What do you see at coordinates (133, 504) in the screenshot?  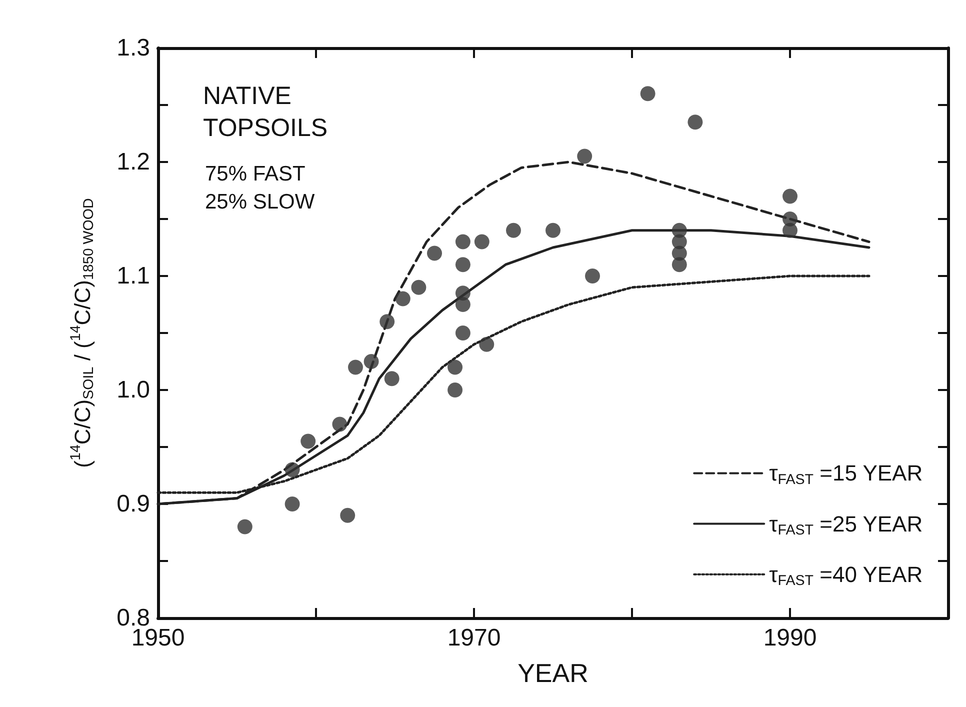 I see `y-tick-label: 0.9` at bounding box center [133, 504].